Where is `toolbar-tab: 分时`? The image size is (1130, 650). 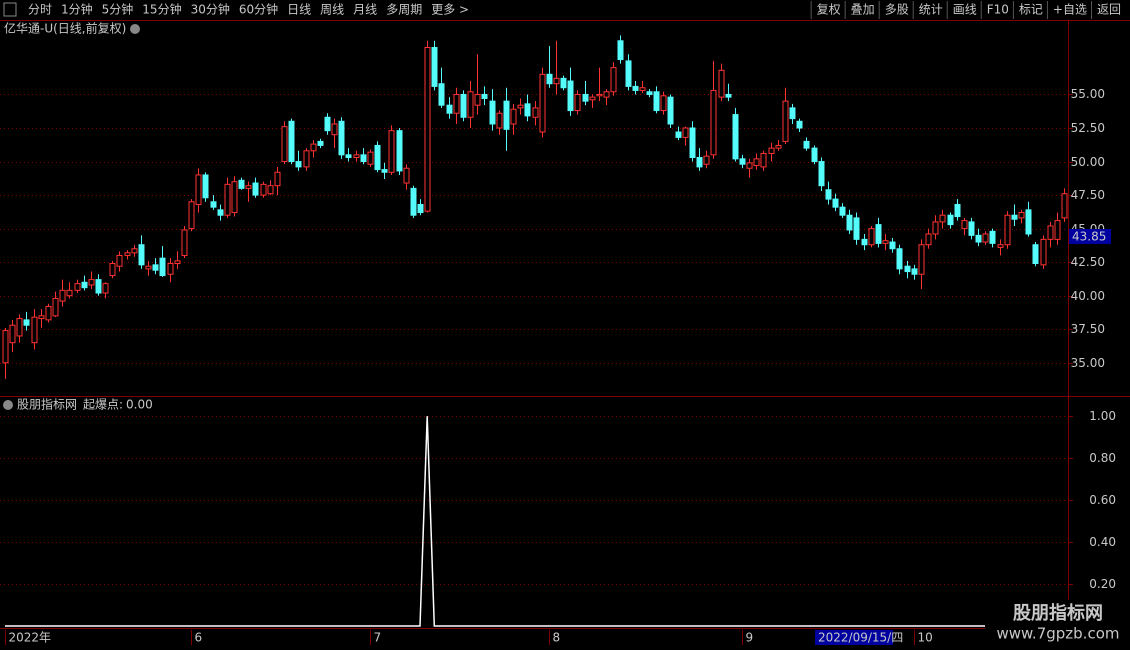
toolbar-tab: 分时 is located at coordinates (40, 10).